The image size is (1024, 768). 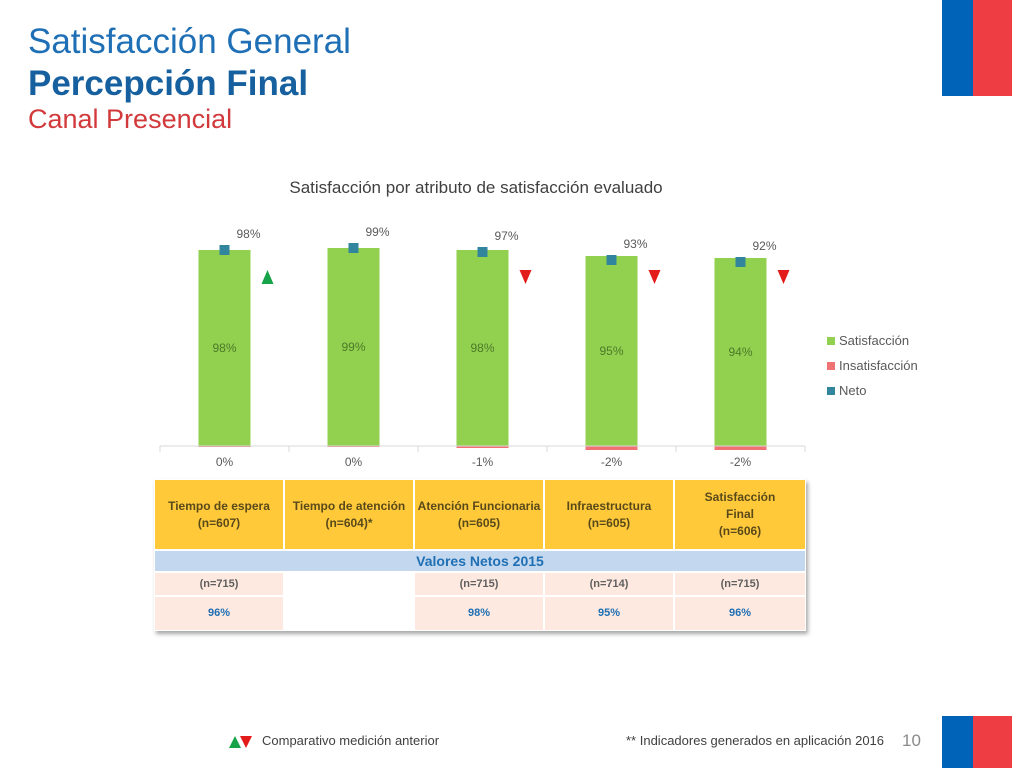 What do you see at coordinates (219, 514) in the screenshot?
I see `table-header-cell: Tiempo de espera (n=607)` at bounding box center [219, 514].